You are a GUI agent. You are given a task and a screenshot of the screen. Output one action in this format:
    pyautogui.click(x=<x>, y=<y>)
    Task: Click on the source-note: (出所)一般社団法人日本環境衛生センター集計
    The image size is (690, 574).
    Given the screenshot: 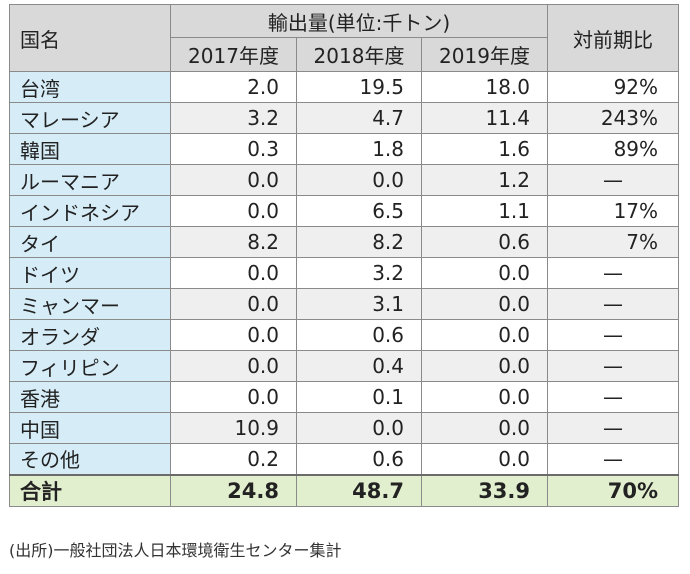 What is the action you would take?
    pyautogui.click(x=175, y=550)
    